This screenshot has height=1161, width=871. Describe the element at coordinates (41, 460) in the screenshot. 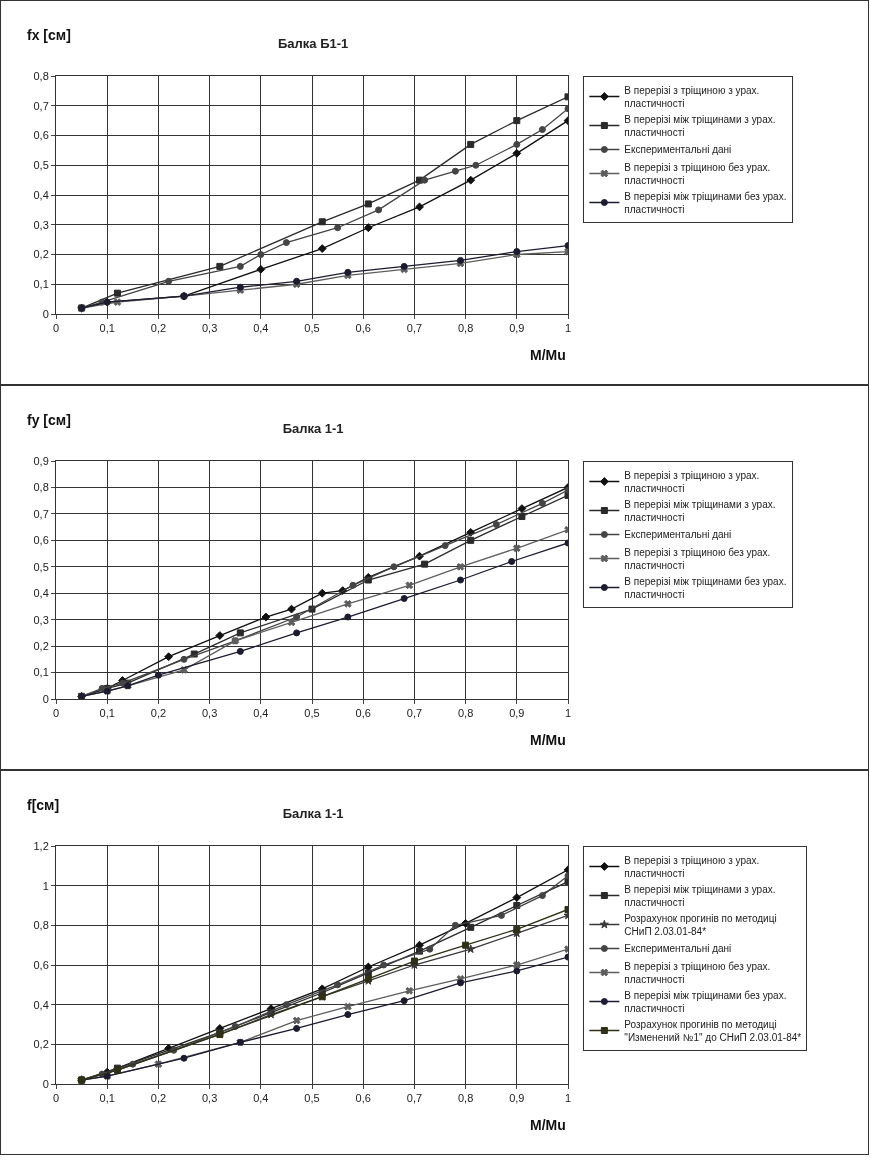

I see `y-tick-label: 0,9` at that location.